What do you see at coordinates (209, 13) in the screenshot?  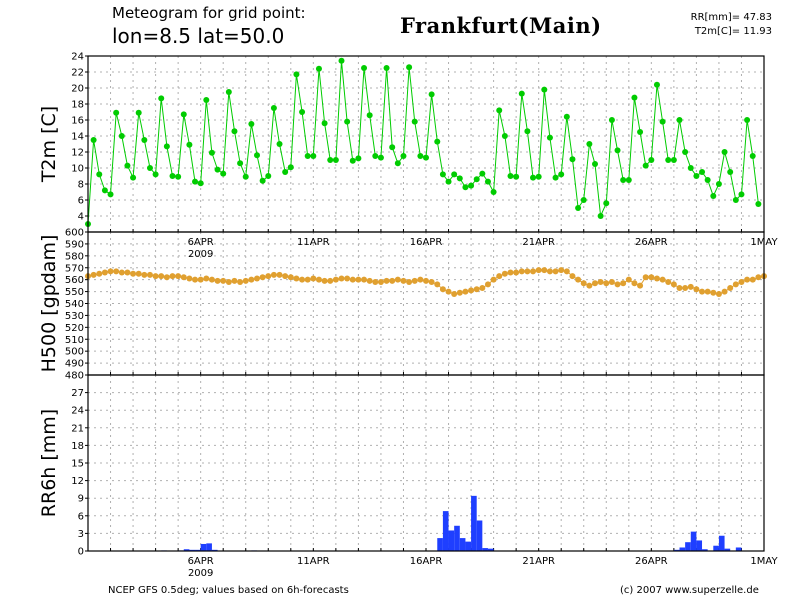 I see `meteogram-title: Meteogram for grid point:` at bounding box center [209, 13].